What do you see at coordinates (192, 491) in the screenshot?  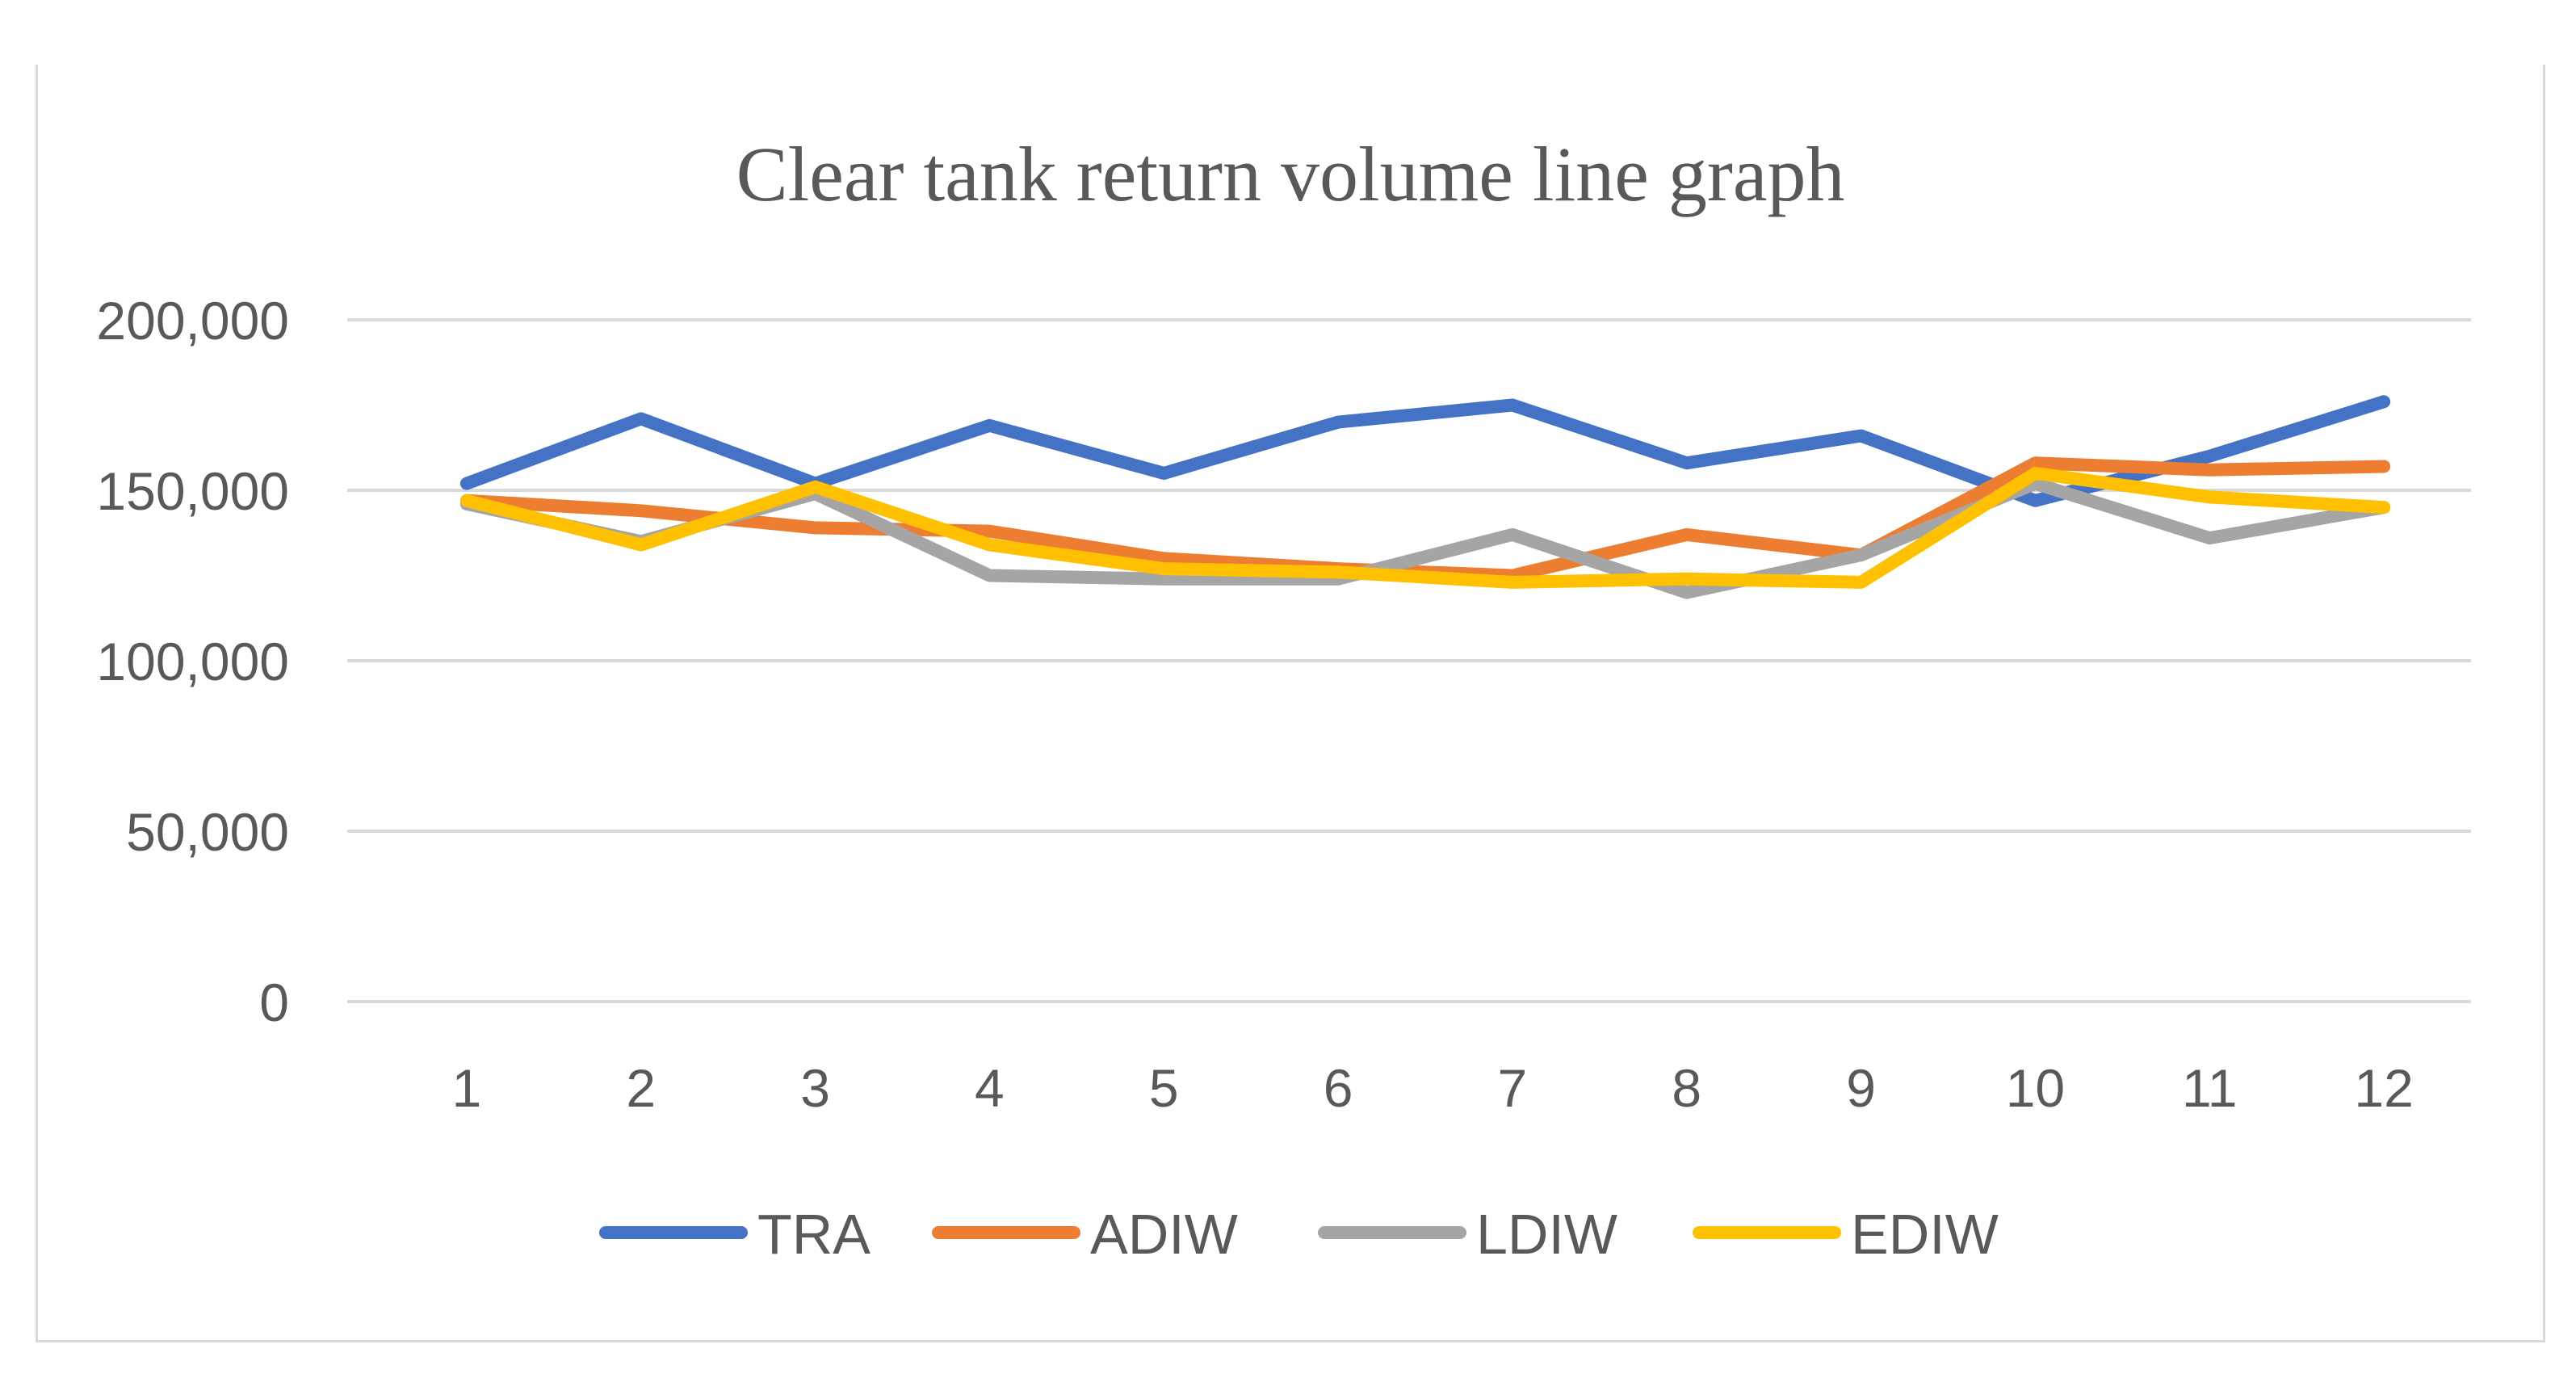 I see `y-tick-label: 150,000` at bounding box center [192, 491].